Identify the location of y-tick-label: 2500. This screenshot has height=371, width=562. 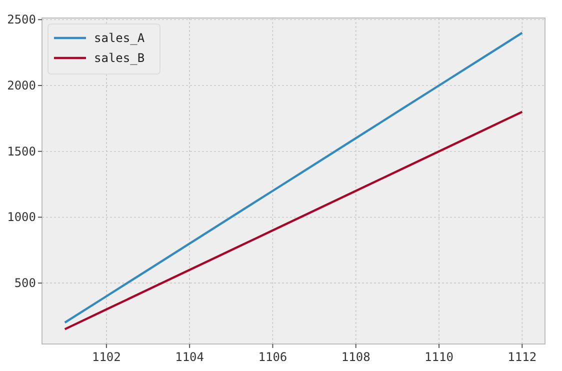
(21, 19).